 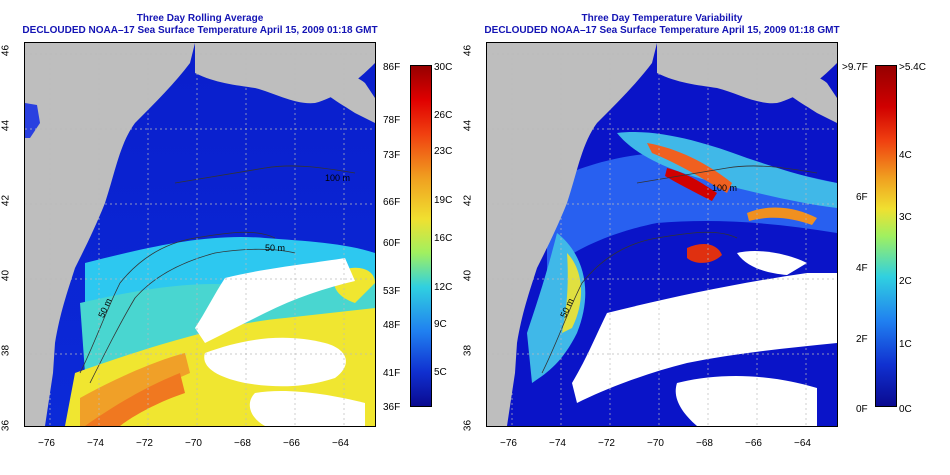 I want to click on left-cb-f-60: 60F, so click(x=392, y=243).